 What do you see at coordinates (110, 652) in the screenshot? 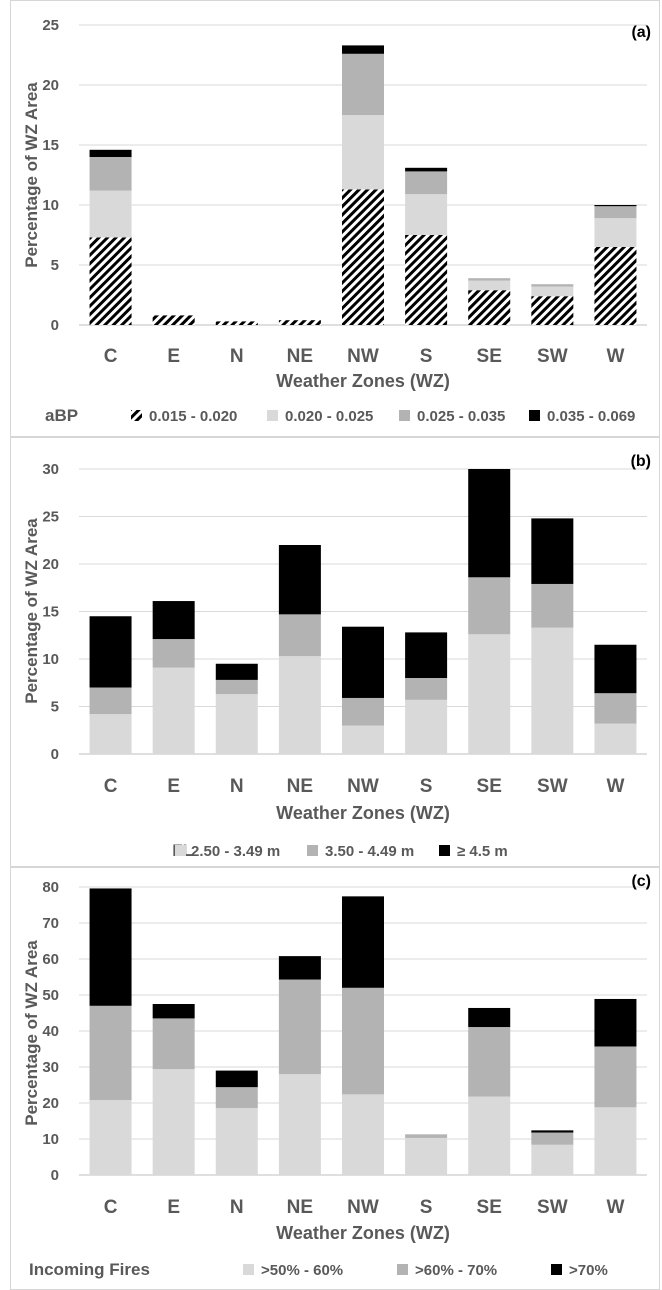
I see `bar-segment-c-s3` at bounding box center [110, 652].